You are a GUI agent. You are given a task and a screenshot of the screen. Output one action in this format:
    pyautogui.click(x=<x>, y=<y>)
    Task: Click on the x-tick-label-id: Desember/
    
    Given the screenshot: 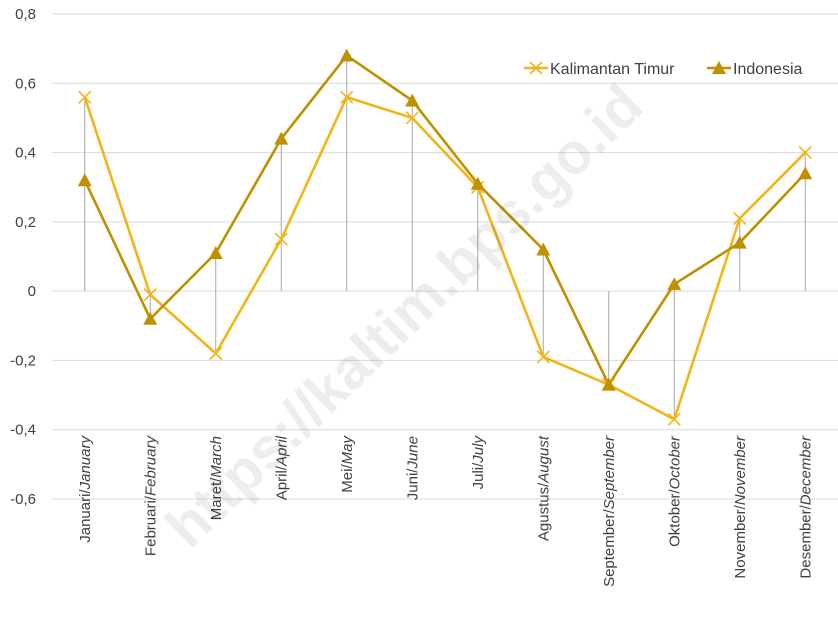 What is the action you would take?
    pyautogui.click(x=805, y=541)
    